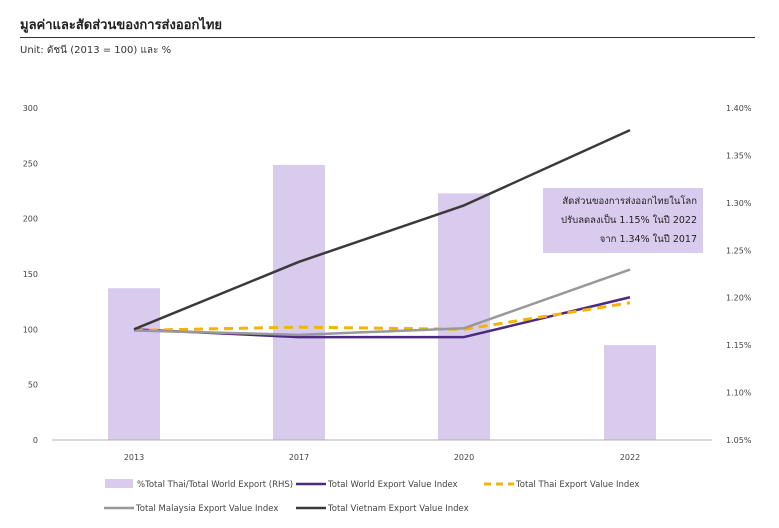 This screenshot has height=528, width=779. Describe the element at coordinates (739, 298) in the screenshot. I see `y-right-tick-label: 1.20%` at that location.